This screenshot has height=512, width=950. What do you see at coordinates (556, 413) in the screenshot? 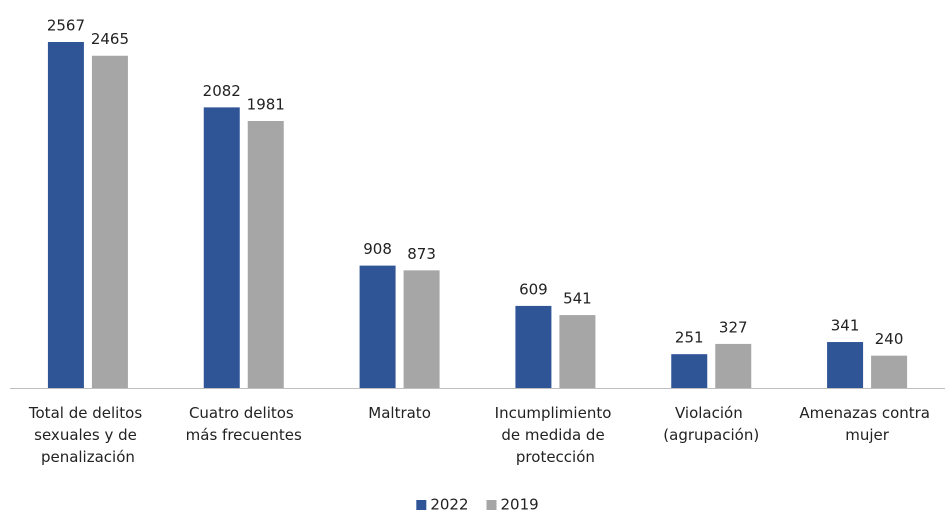
I see `label-line: Incumplimiento` at bounding box center [556, 413].